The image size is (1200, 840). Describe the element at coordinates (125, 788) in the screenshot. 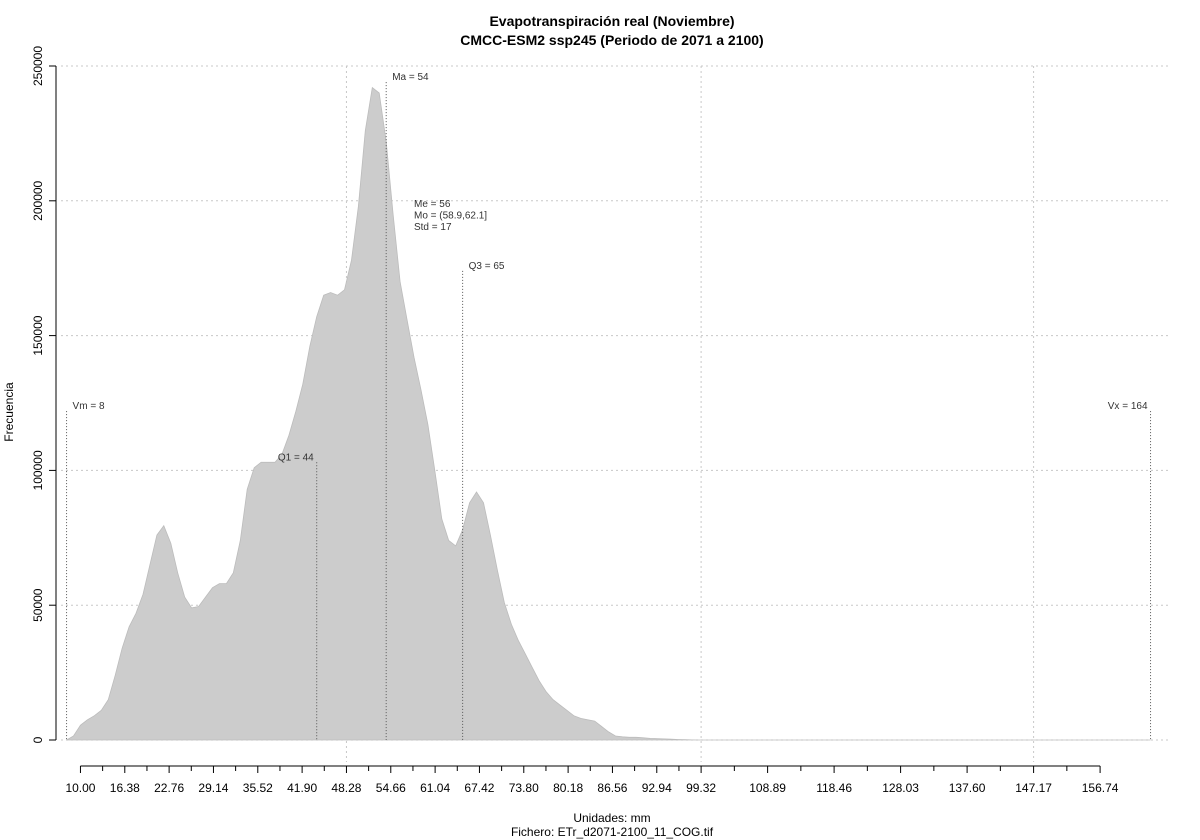

I see `x-tick-label: 16.38` at that location.